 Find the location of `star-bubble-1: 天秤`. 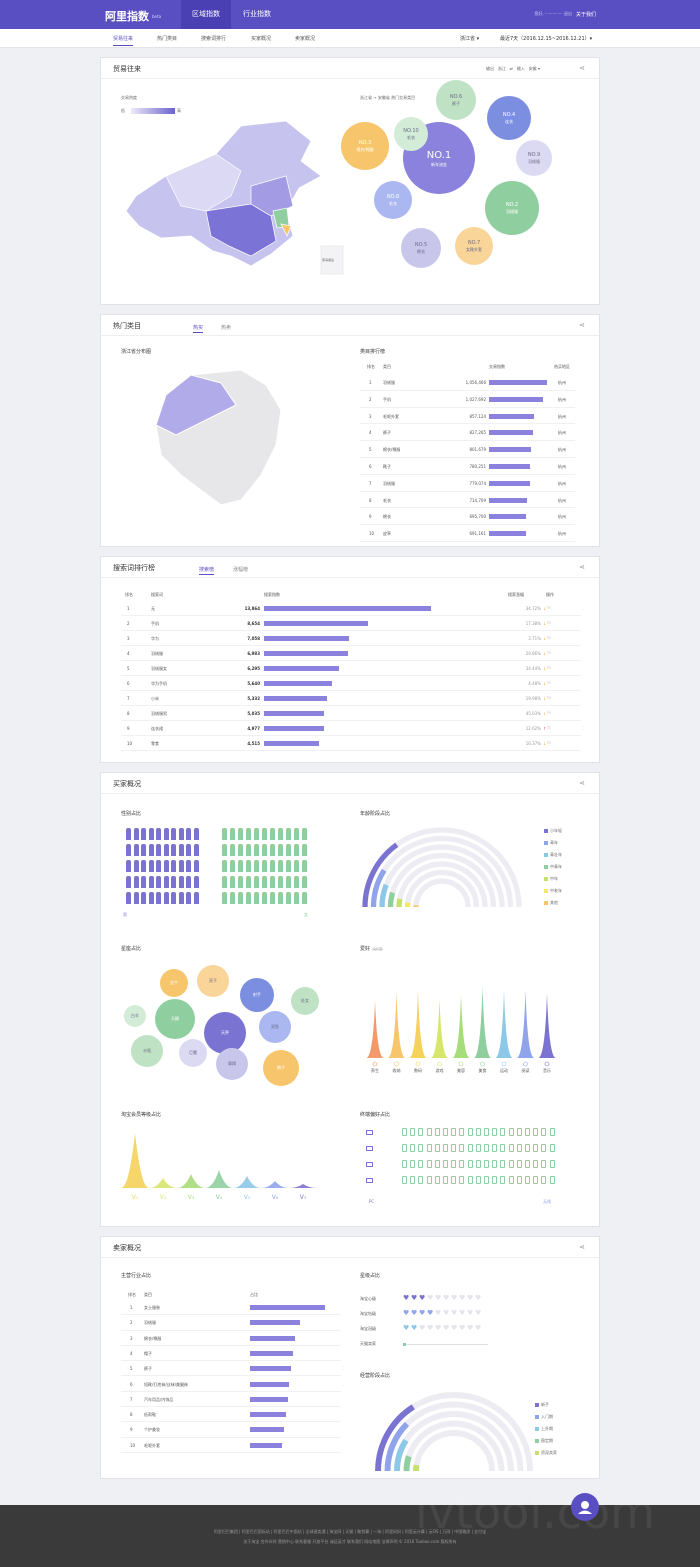

star-bubble-1: 天秤 is located at coordinates (225, 1033).